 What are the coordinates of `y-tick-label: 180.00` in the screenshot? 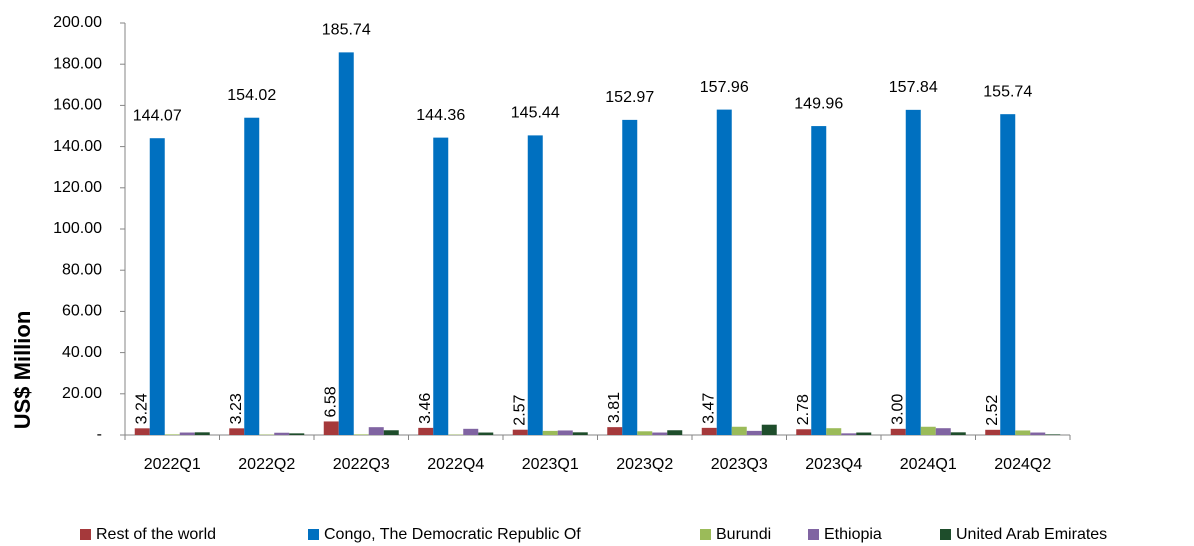 It's located at (77, 63).